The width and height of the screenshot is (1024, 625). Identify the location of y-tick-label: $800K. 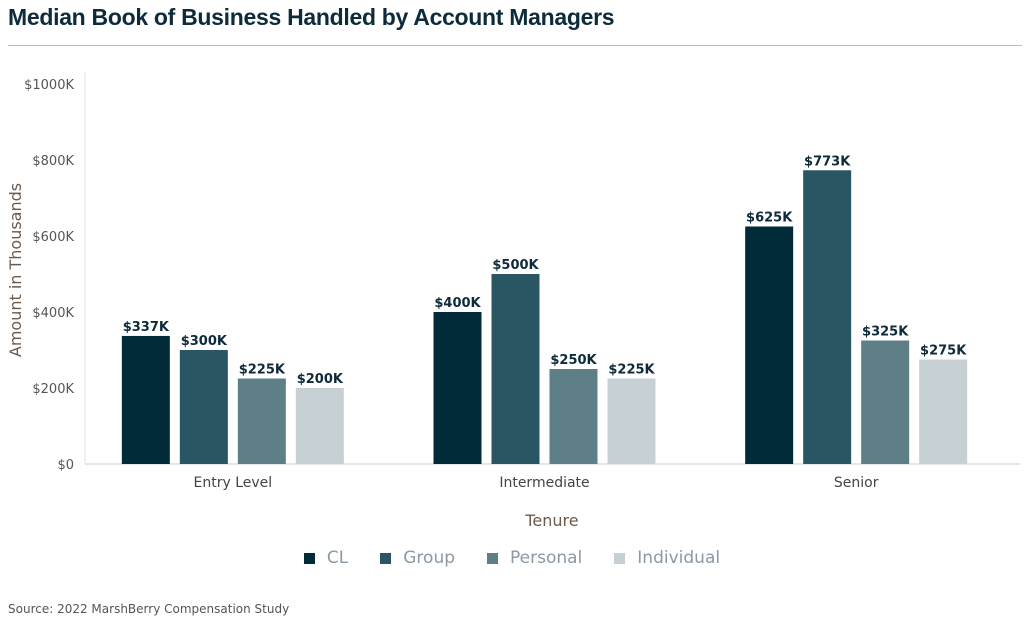
(53, 161).